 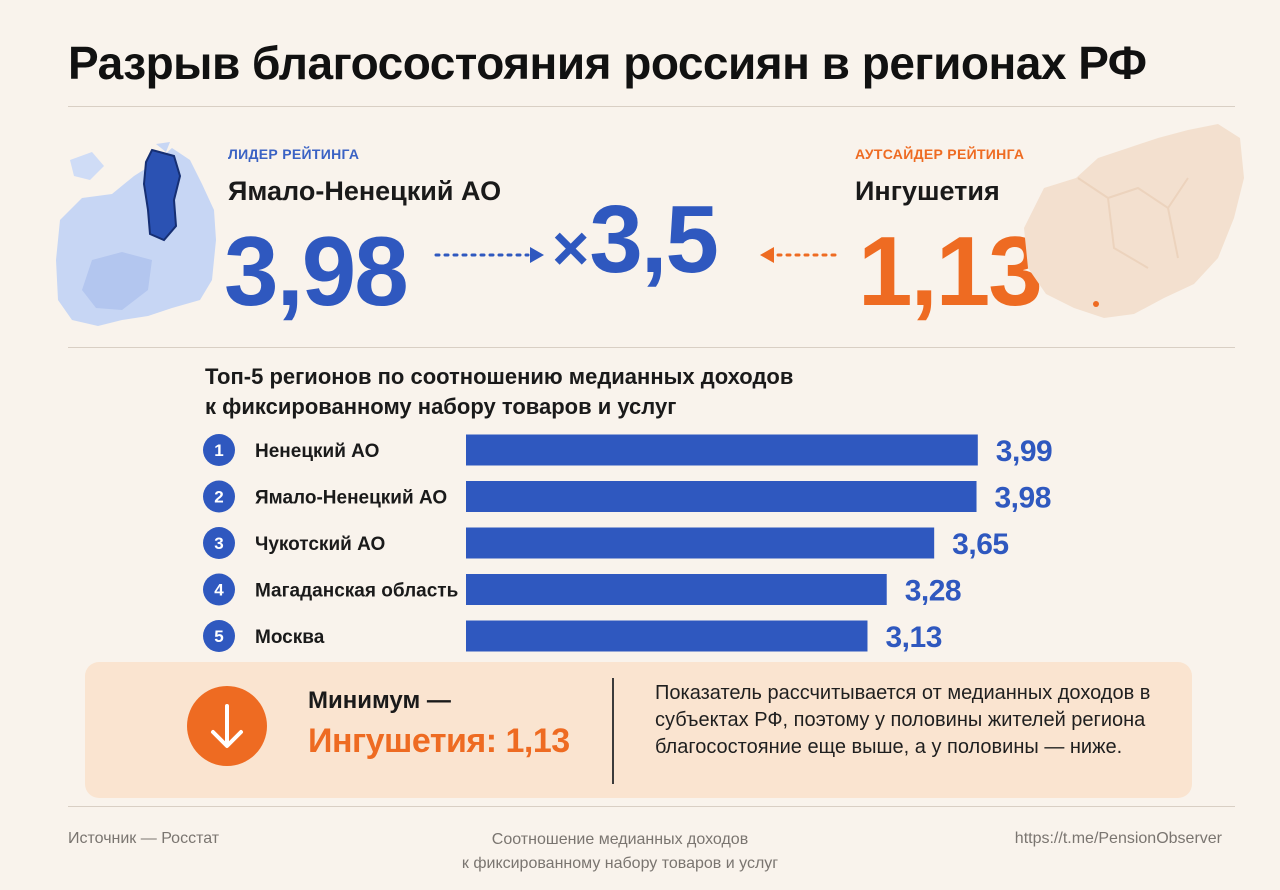 I want to click on dotted-arrow-left-icon, so click(x=801, y=255).